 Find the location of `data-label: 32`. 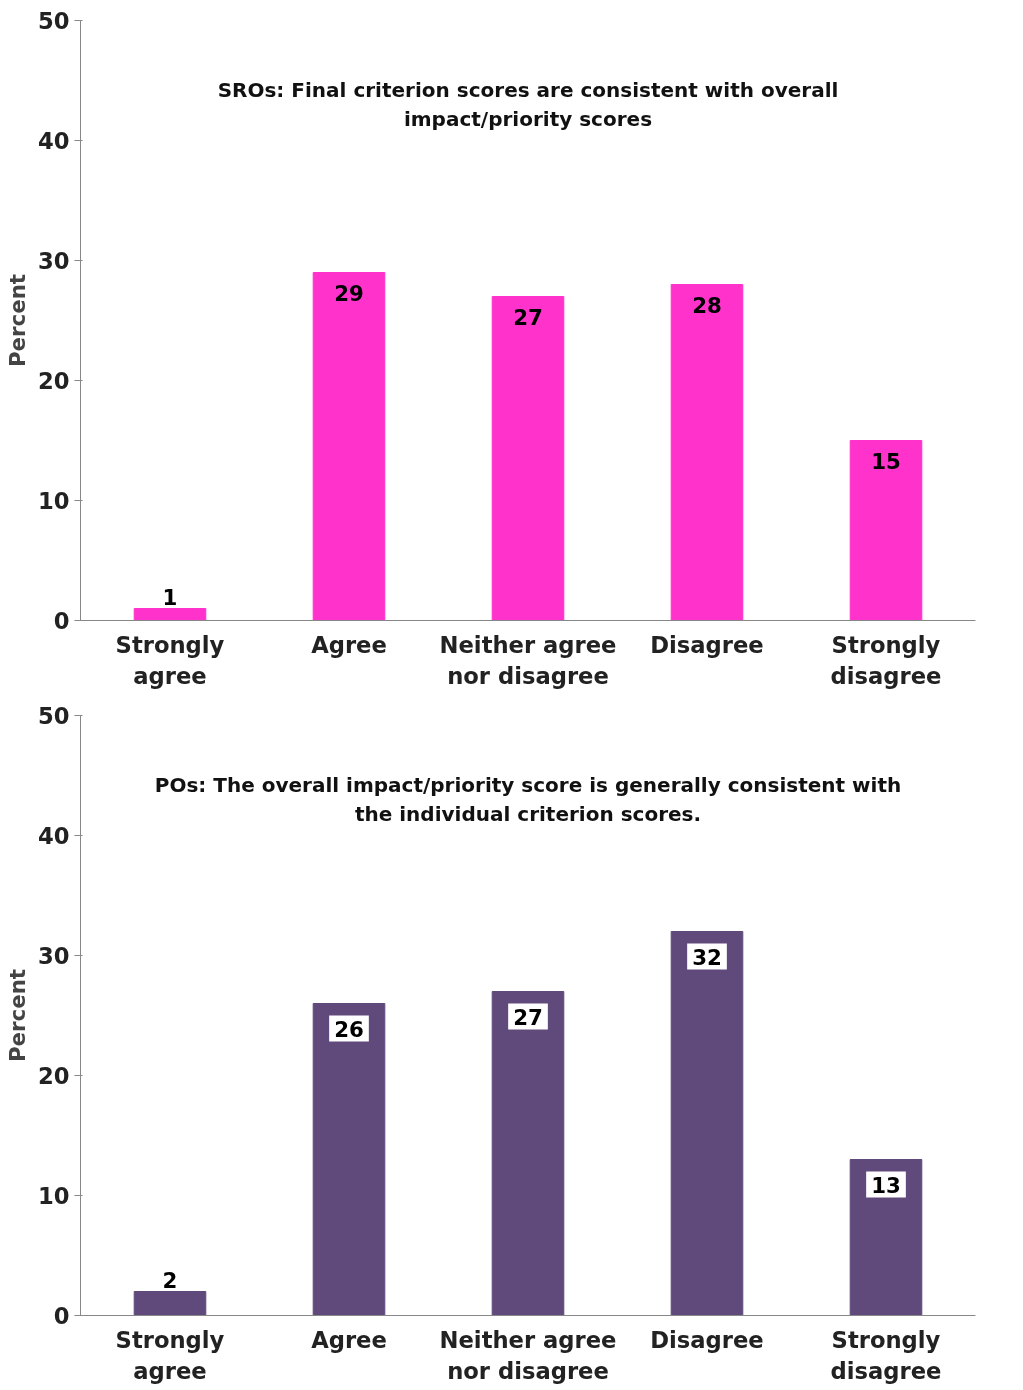

data-label: 32 is located at coordinates (707, 957).